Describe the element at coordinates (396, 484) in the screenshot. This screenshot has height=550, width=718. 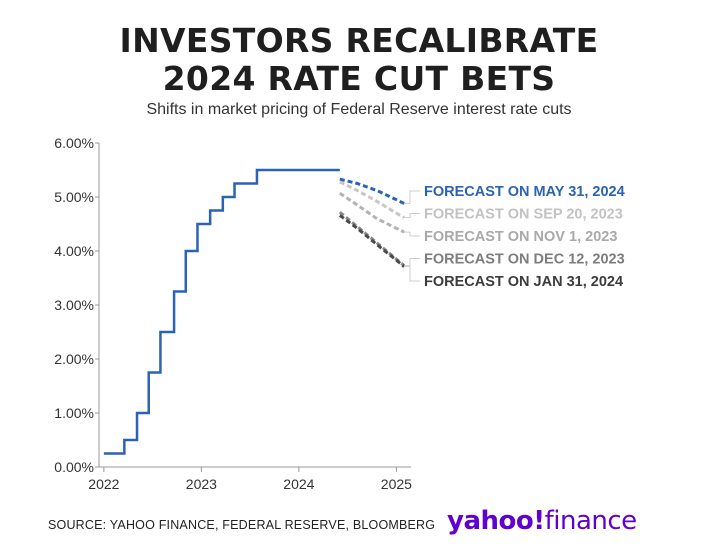
I see `x-tick-label: 2025` at that location.